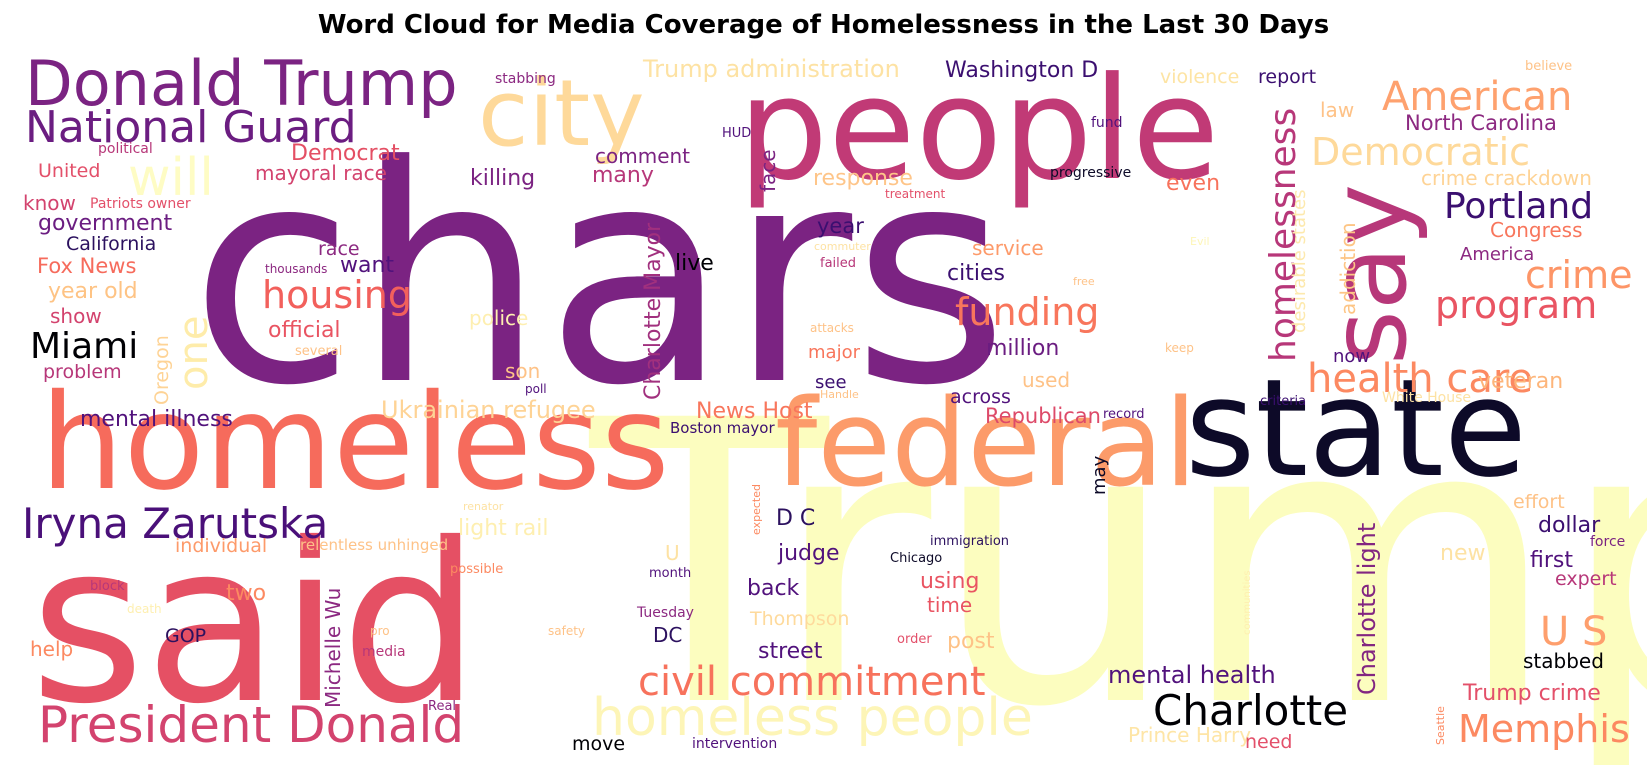 Image resolution: width=1647 pixels, height=765 pixels. What do you see at coordinates (49, 203) in the screenshot?
I see `word-know: know` at bounding box center [49, 203].